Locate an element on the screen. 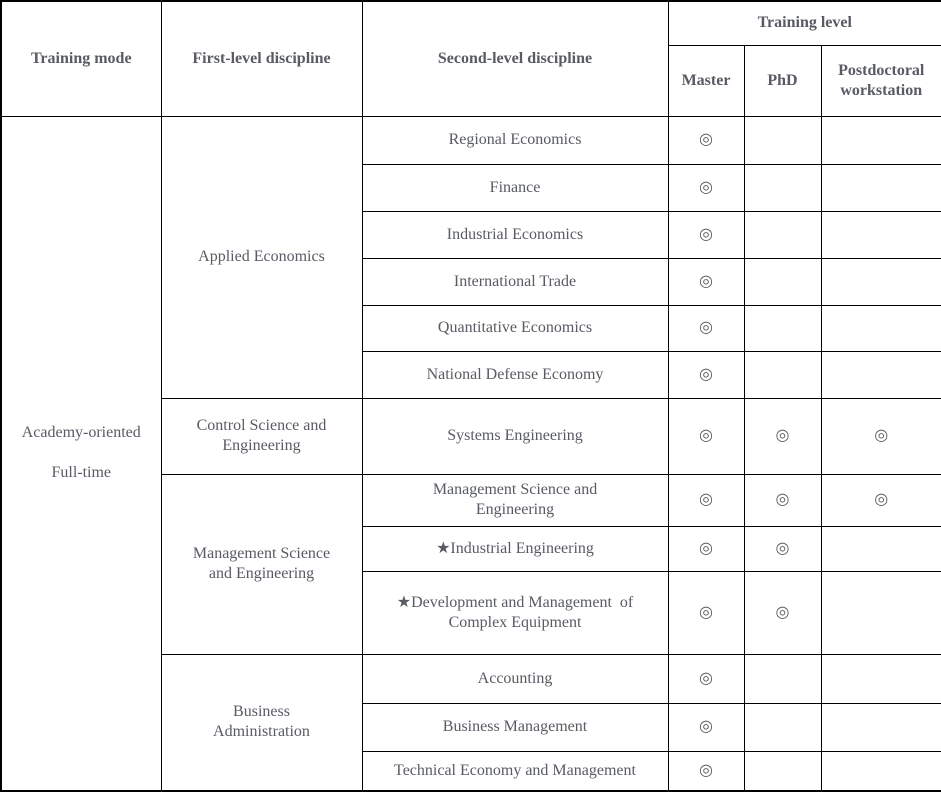 This screenshot has height=792, width=941. table-row: Business Management ◎ is located at coordinates (471, 727).